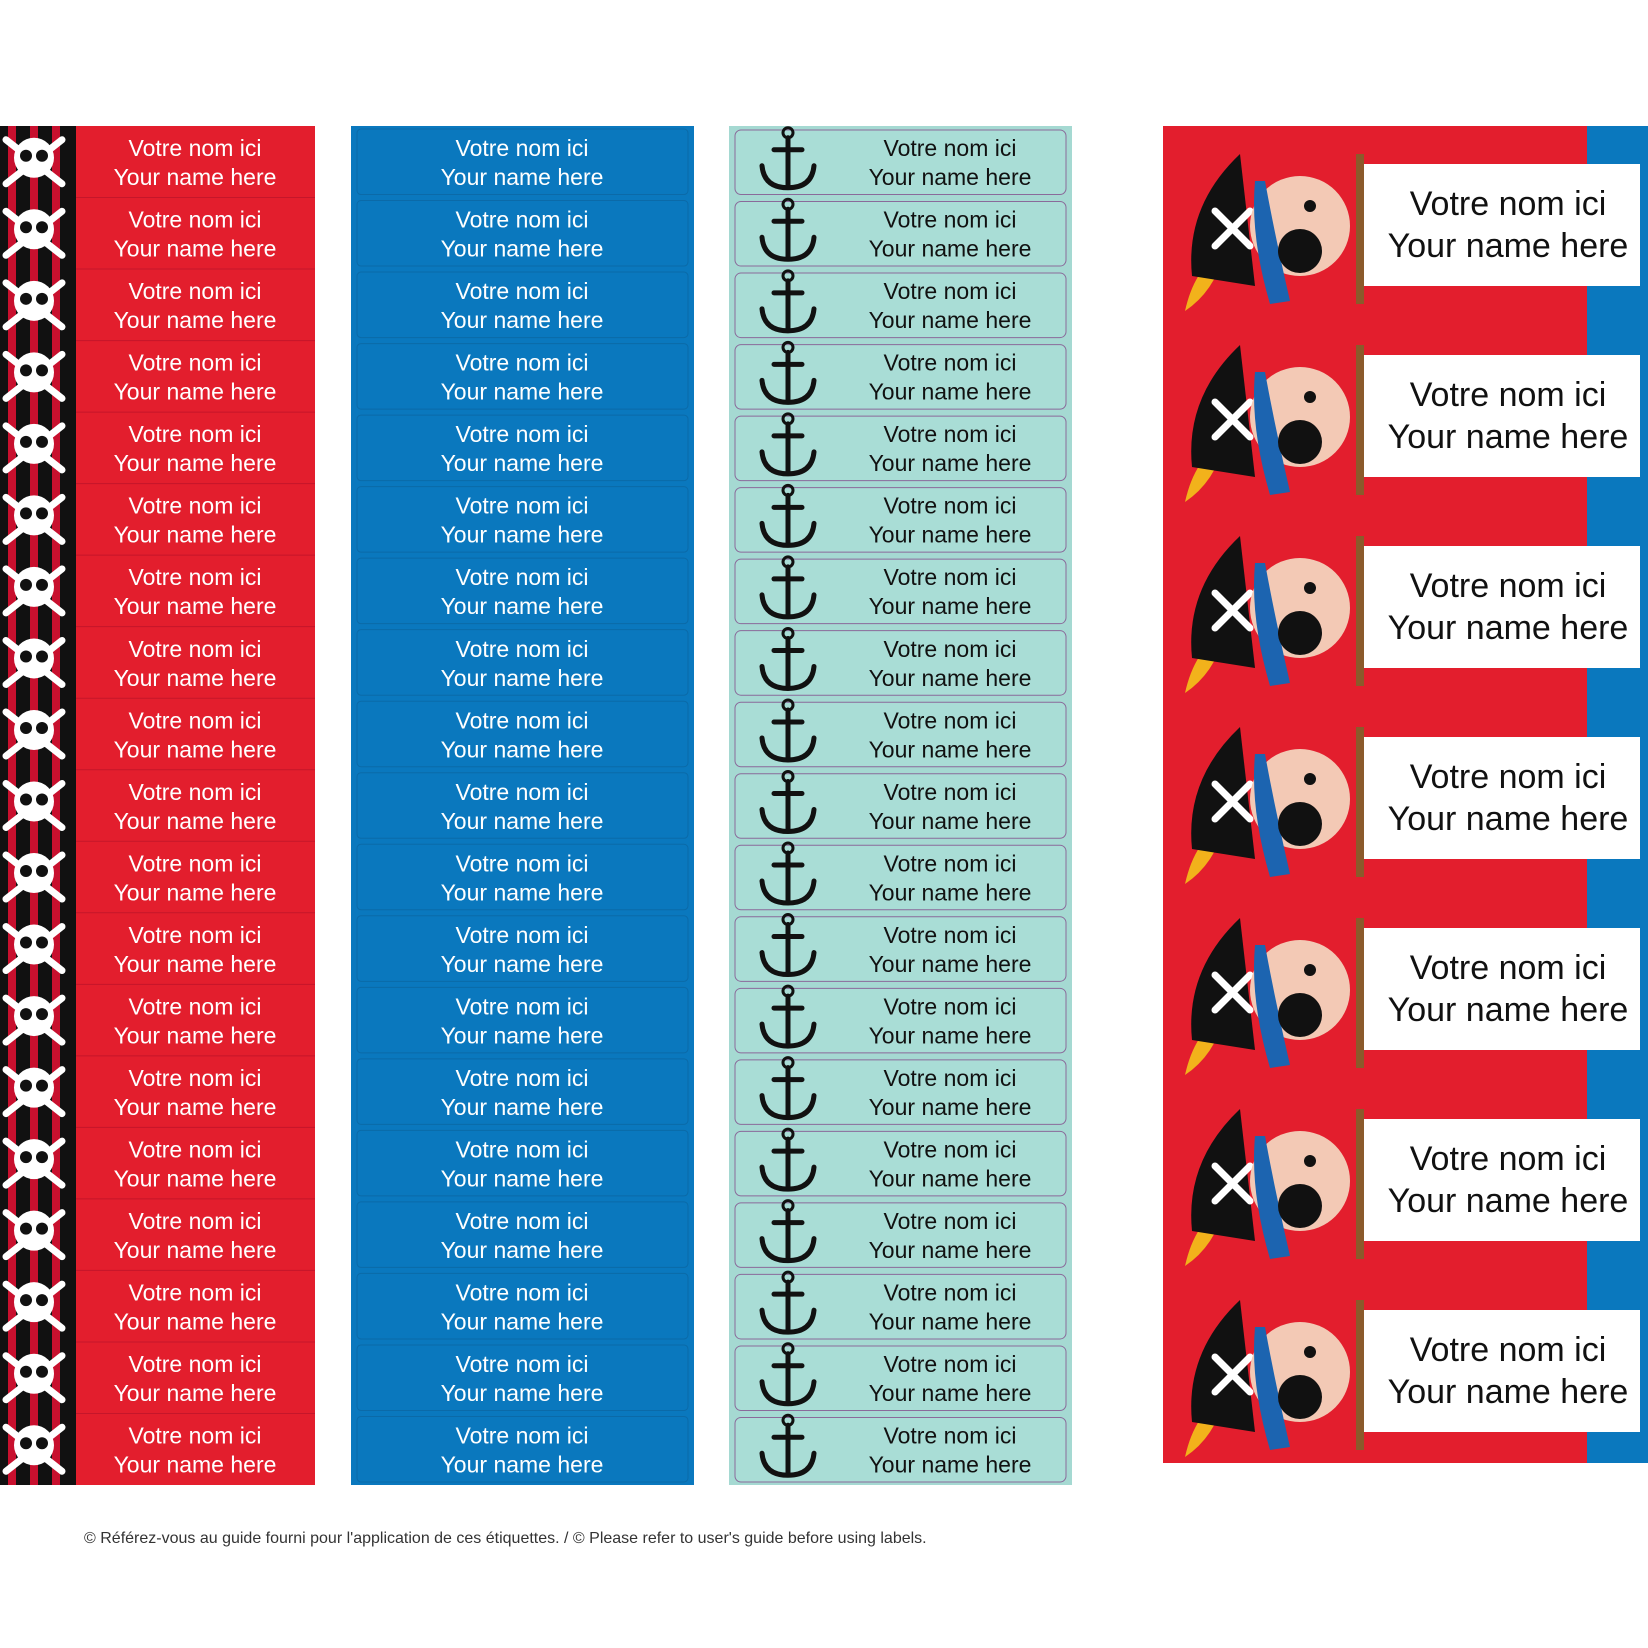 This screenshot has height=1648, width=1648. I want to click on stripe, so click(56, 805).